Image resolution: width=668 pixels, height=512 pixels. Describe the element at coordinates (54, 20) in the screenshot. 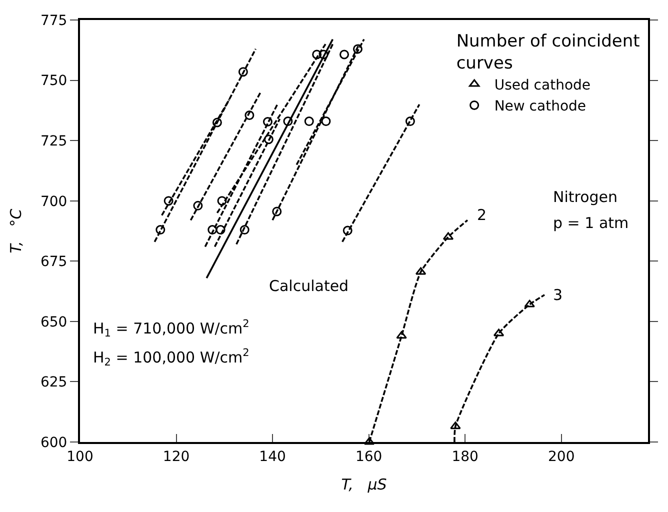

I see `y-tick-label: 775` at that location.